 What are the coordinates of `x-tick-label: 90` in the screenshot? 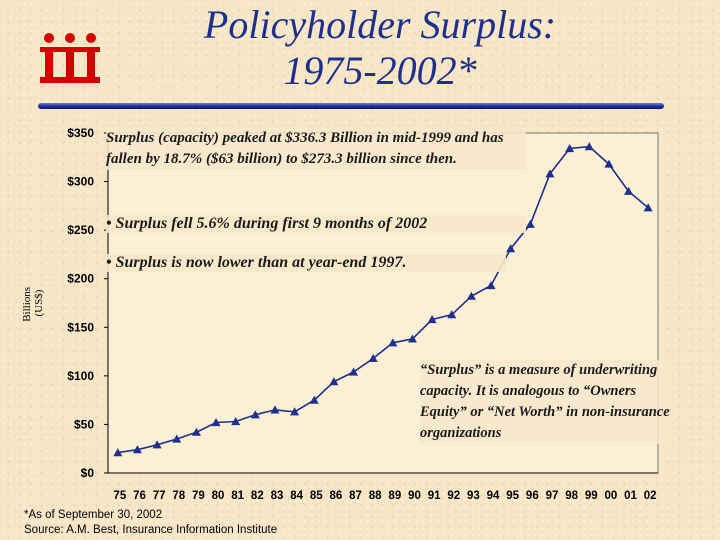 It's located at (414, 496).